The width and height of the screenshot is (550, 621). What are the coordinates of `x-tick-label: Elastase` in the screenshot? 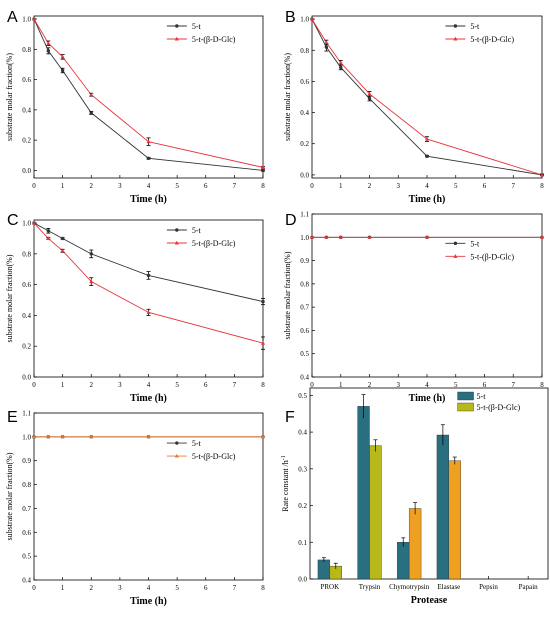 It's located at (448, 587).